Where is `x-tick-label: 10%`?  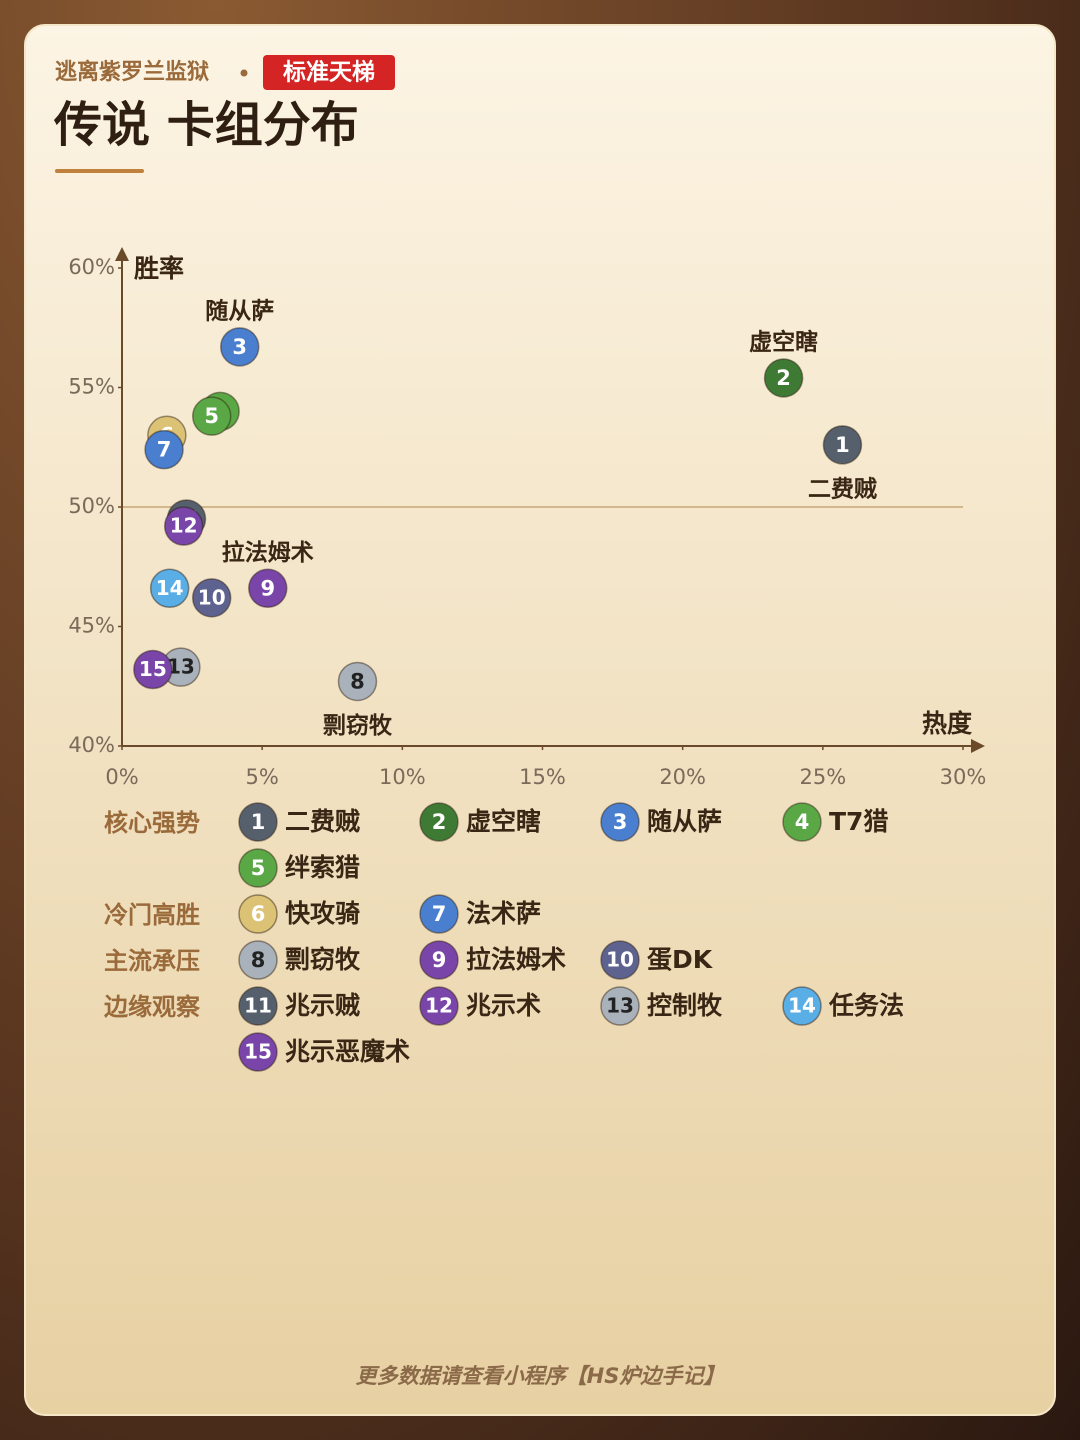 x-tick-label: 10% is located at coordinates (402, 777).